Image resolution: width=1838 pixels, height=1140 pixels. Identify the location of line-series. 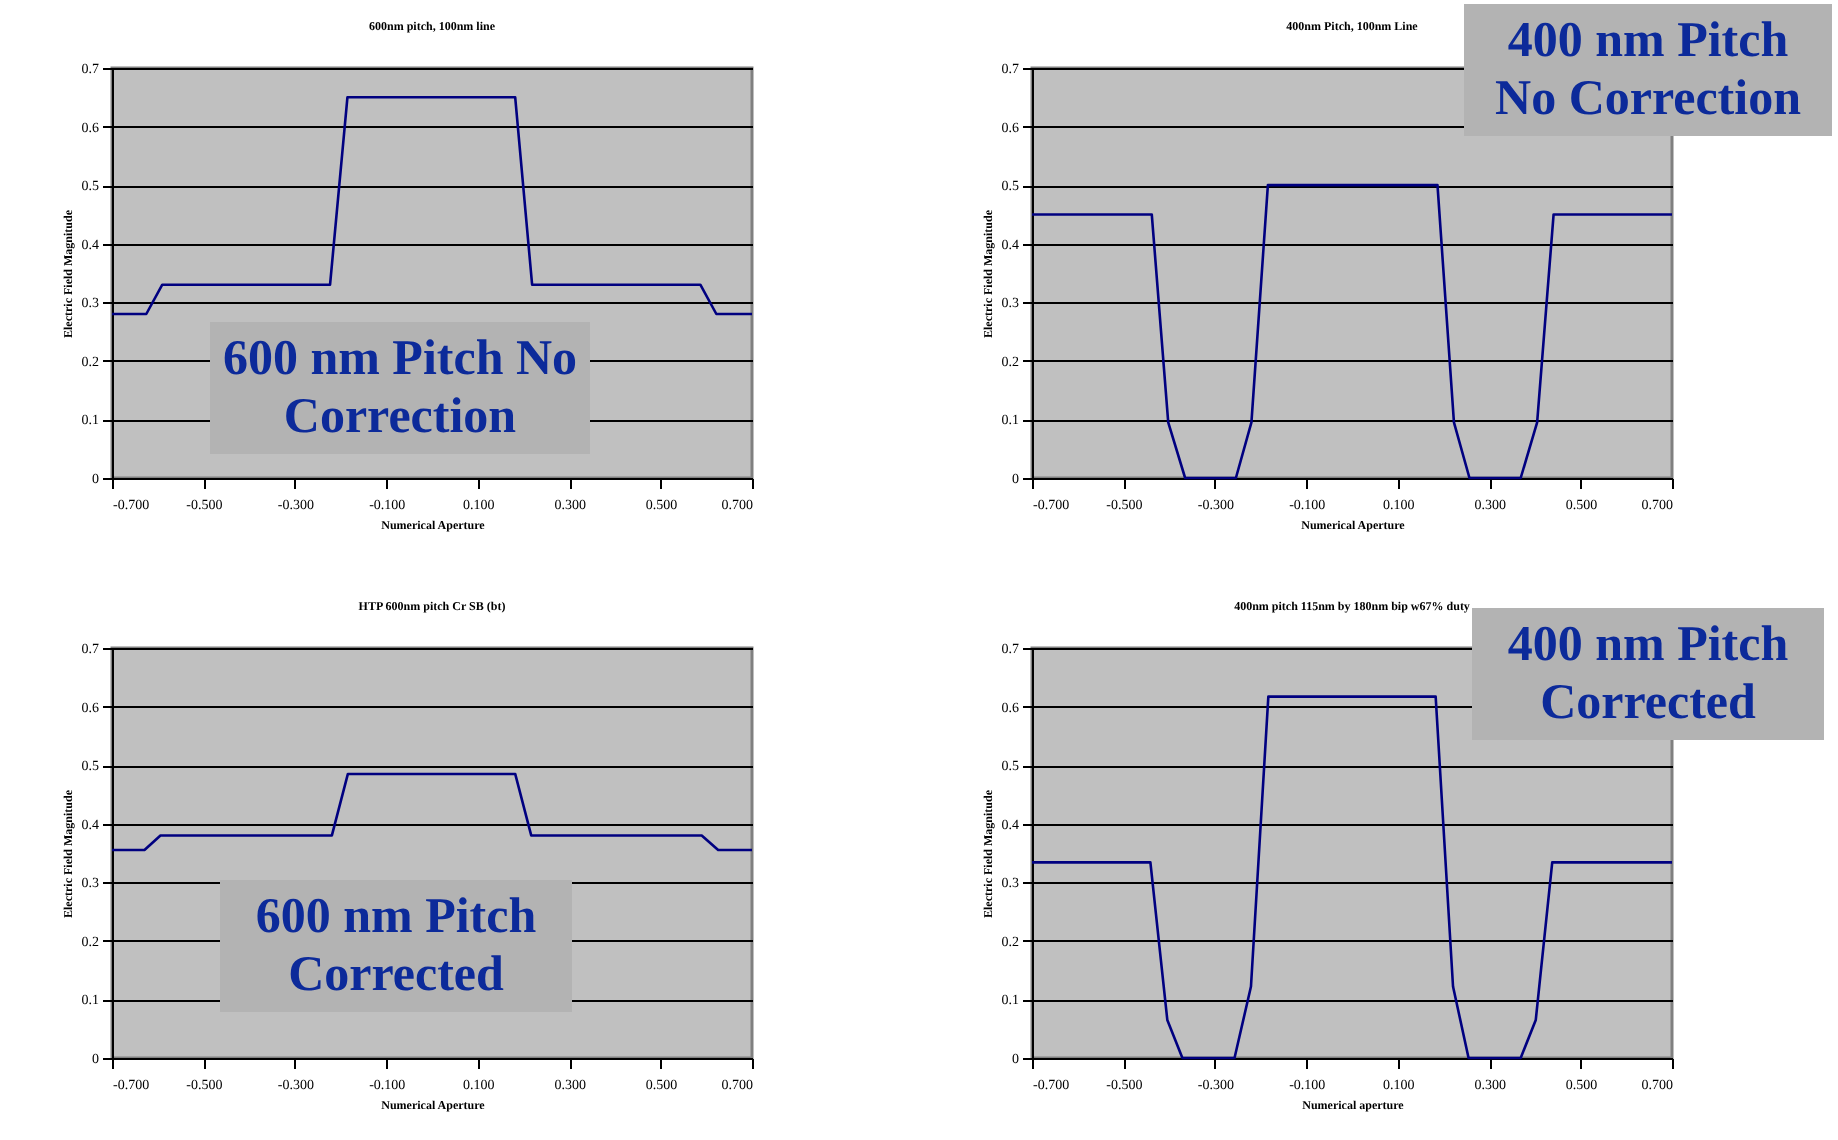
(1352, 331).